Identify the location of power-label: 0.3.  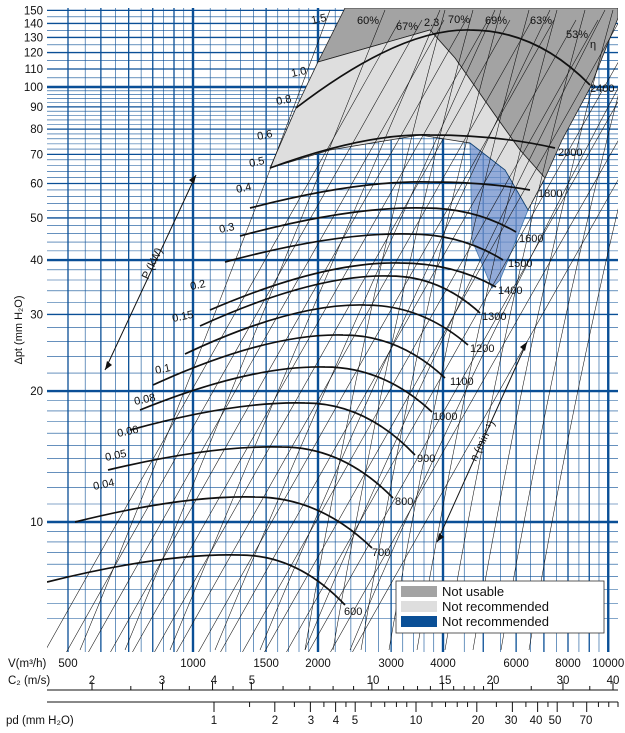
(226, 228).